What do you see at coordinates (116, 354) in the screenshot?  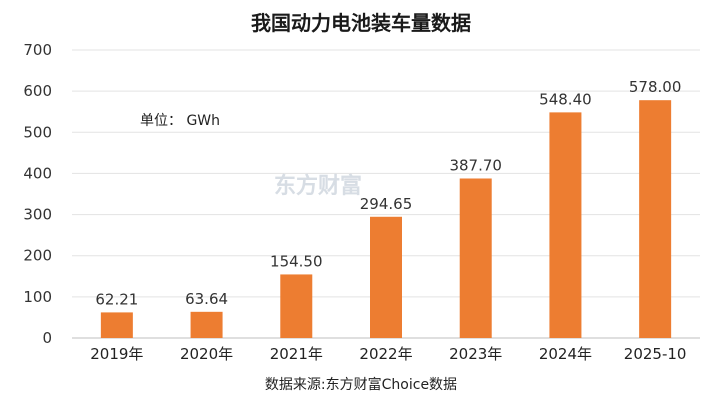 I see `x-tick-label: 2019年` at bounding box center [116, 354].